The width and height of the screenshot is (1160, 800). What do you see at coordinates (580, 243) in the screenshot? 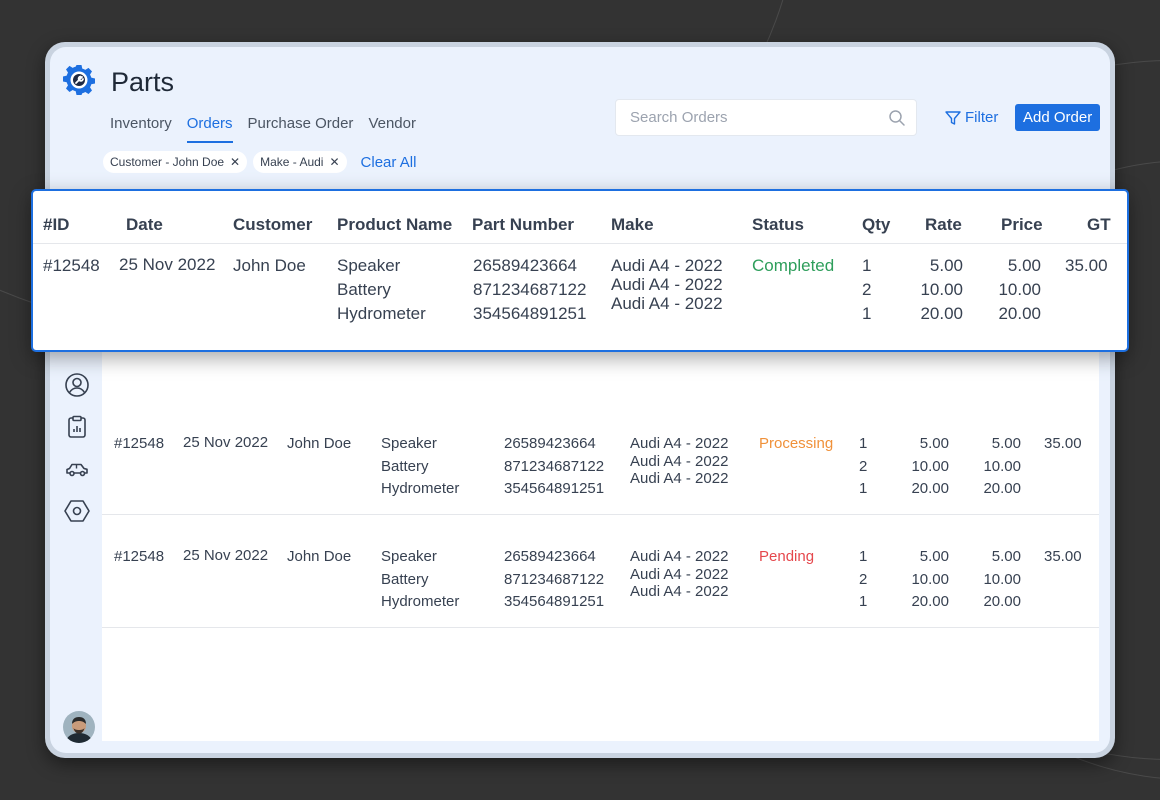
I see `header-divider` at bounding box center [580, 243].